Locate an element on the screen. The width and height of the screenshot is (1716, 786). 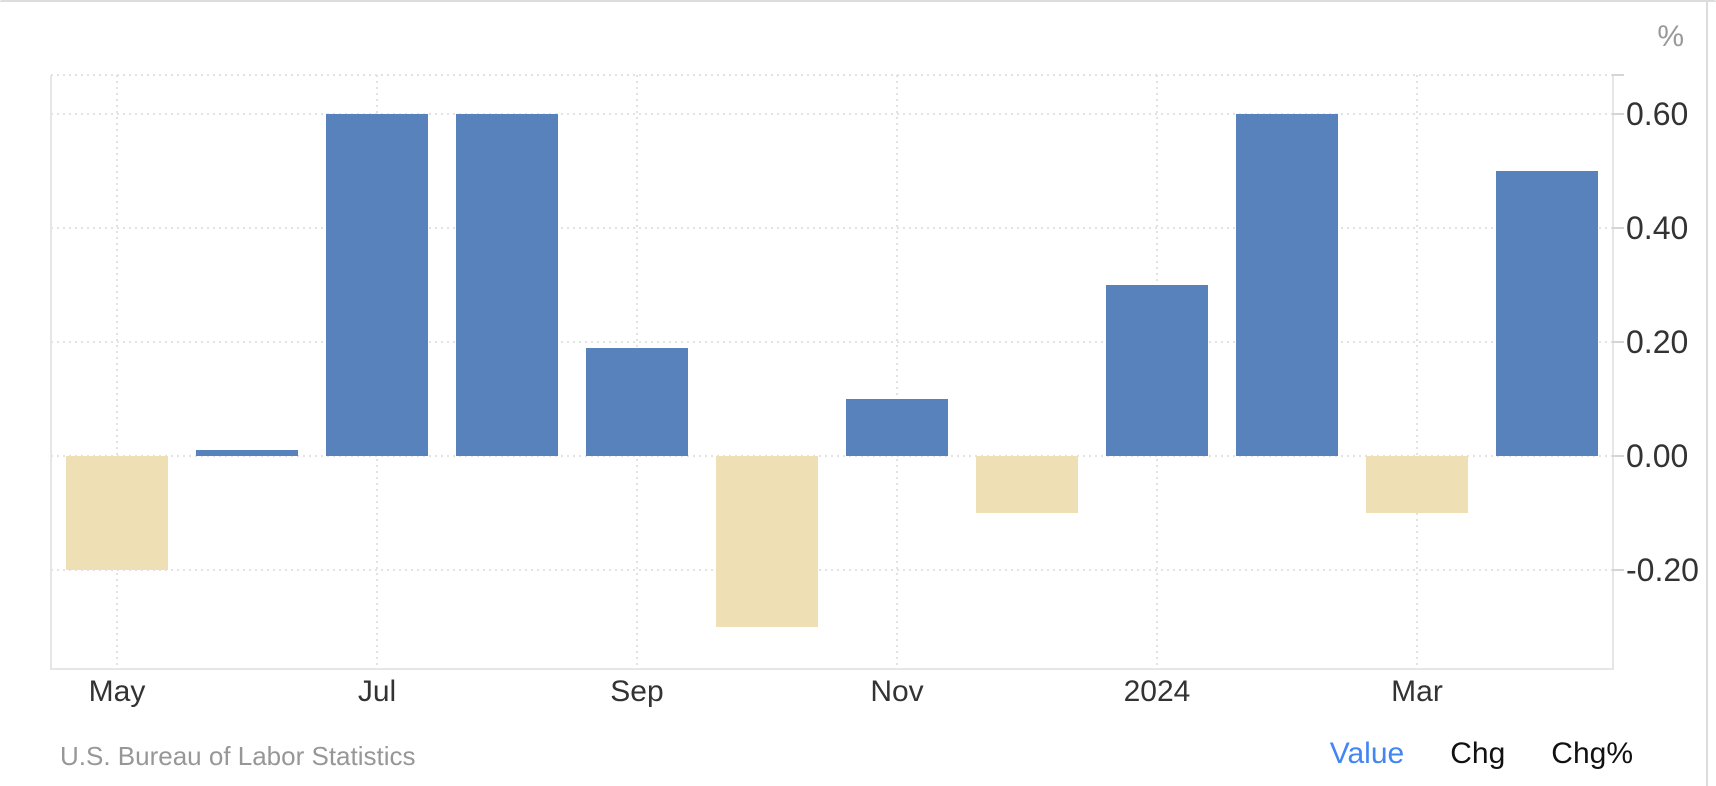
chg-percent-link: Chg% is located at coordinates (1592, 753).